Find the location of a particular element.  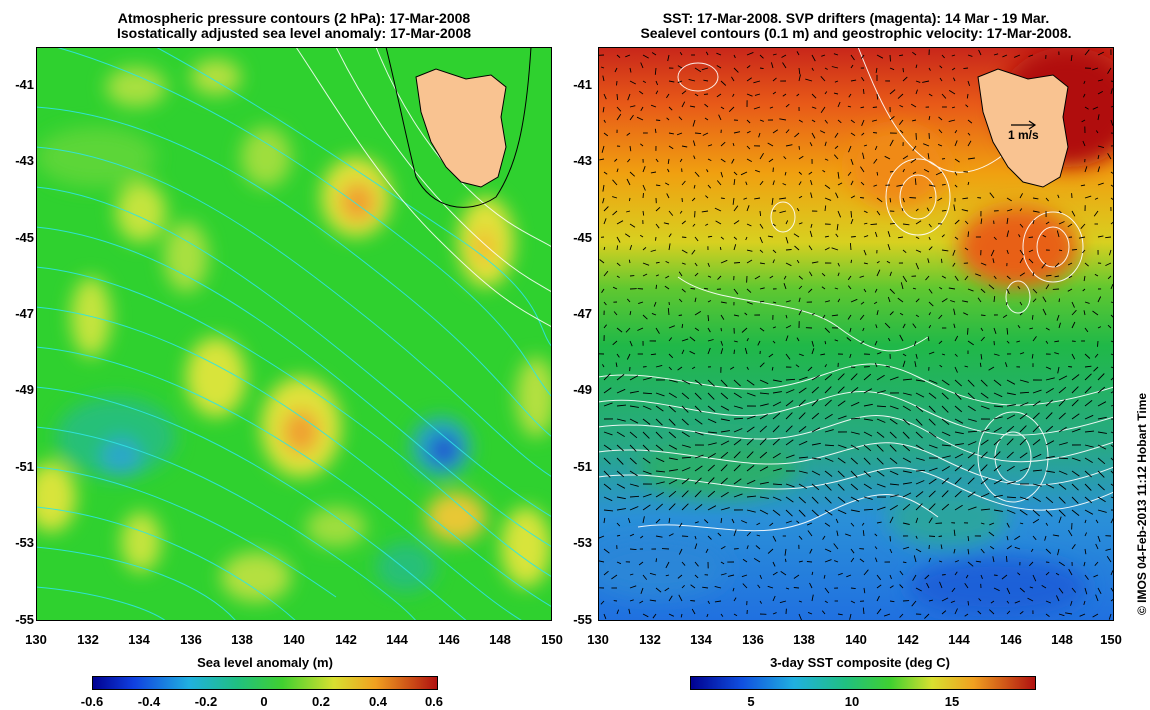

tasmania-landmass is located at coordinates (461, 128).